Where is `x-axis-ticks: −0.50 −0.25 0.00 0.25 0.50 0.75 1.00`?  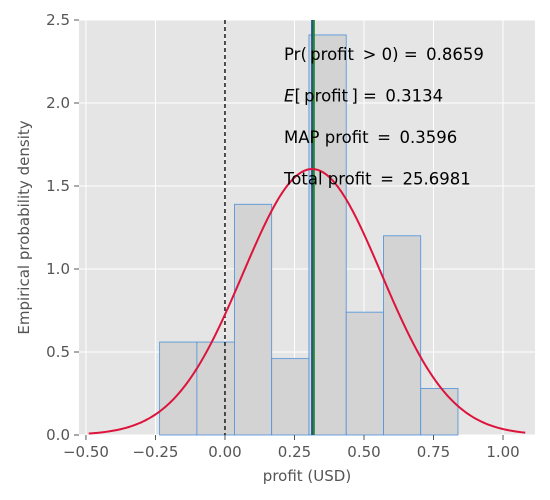
x-axis-ticks: −0.50 −0.25 0.00 0.25 0.50 0.75 1.00 is located at coordinates (291, 448).